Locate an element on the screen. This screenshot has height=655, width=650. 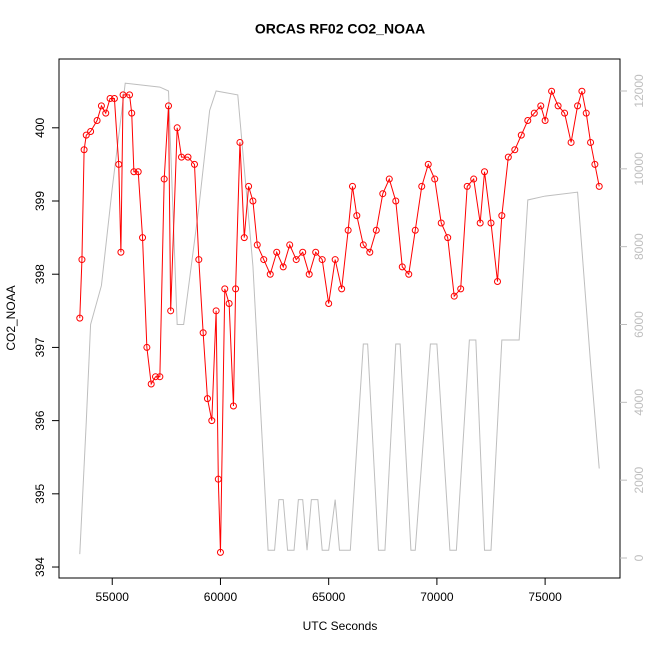
x-axis-label: UTC Seconds is located at coordinates (340, 626).